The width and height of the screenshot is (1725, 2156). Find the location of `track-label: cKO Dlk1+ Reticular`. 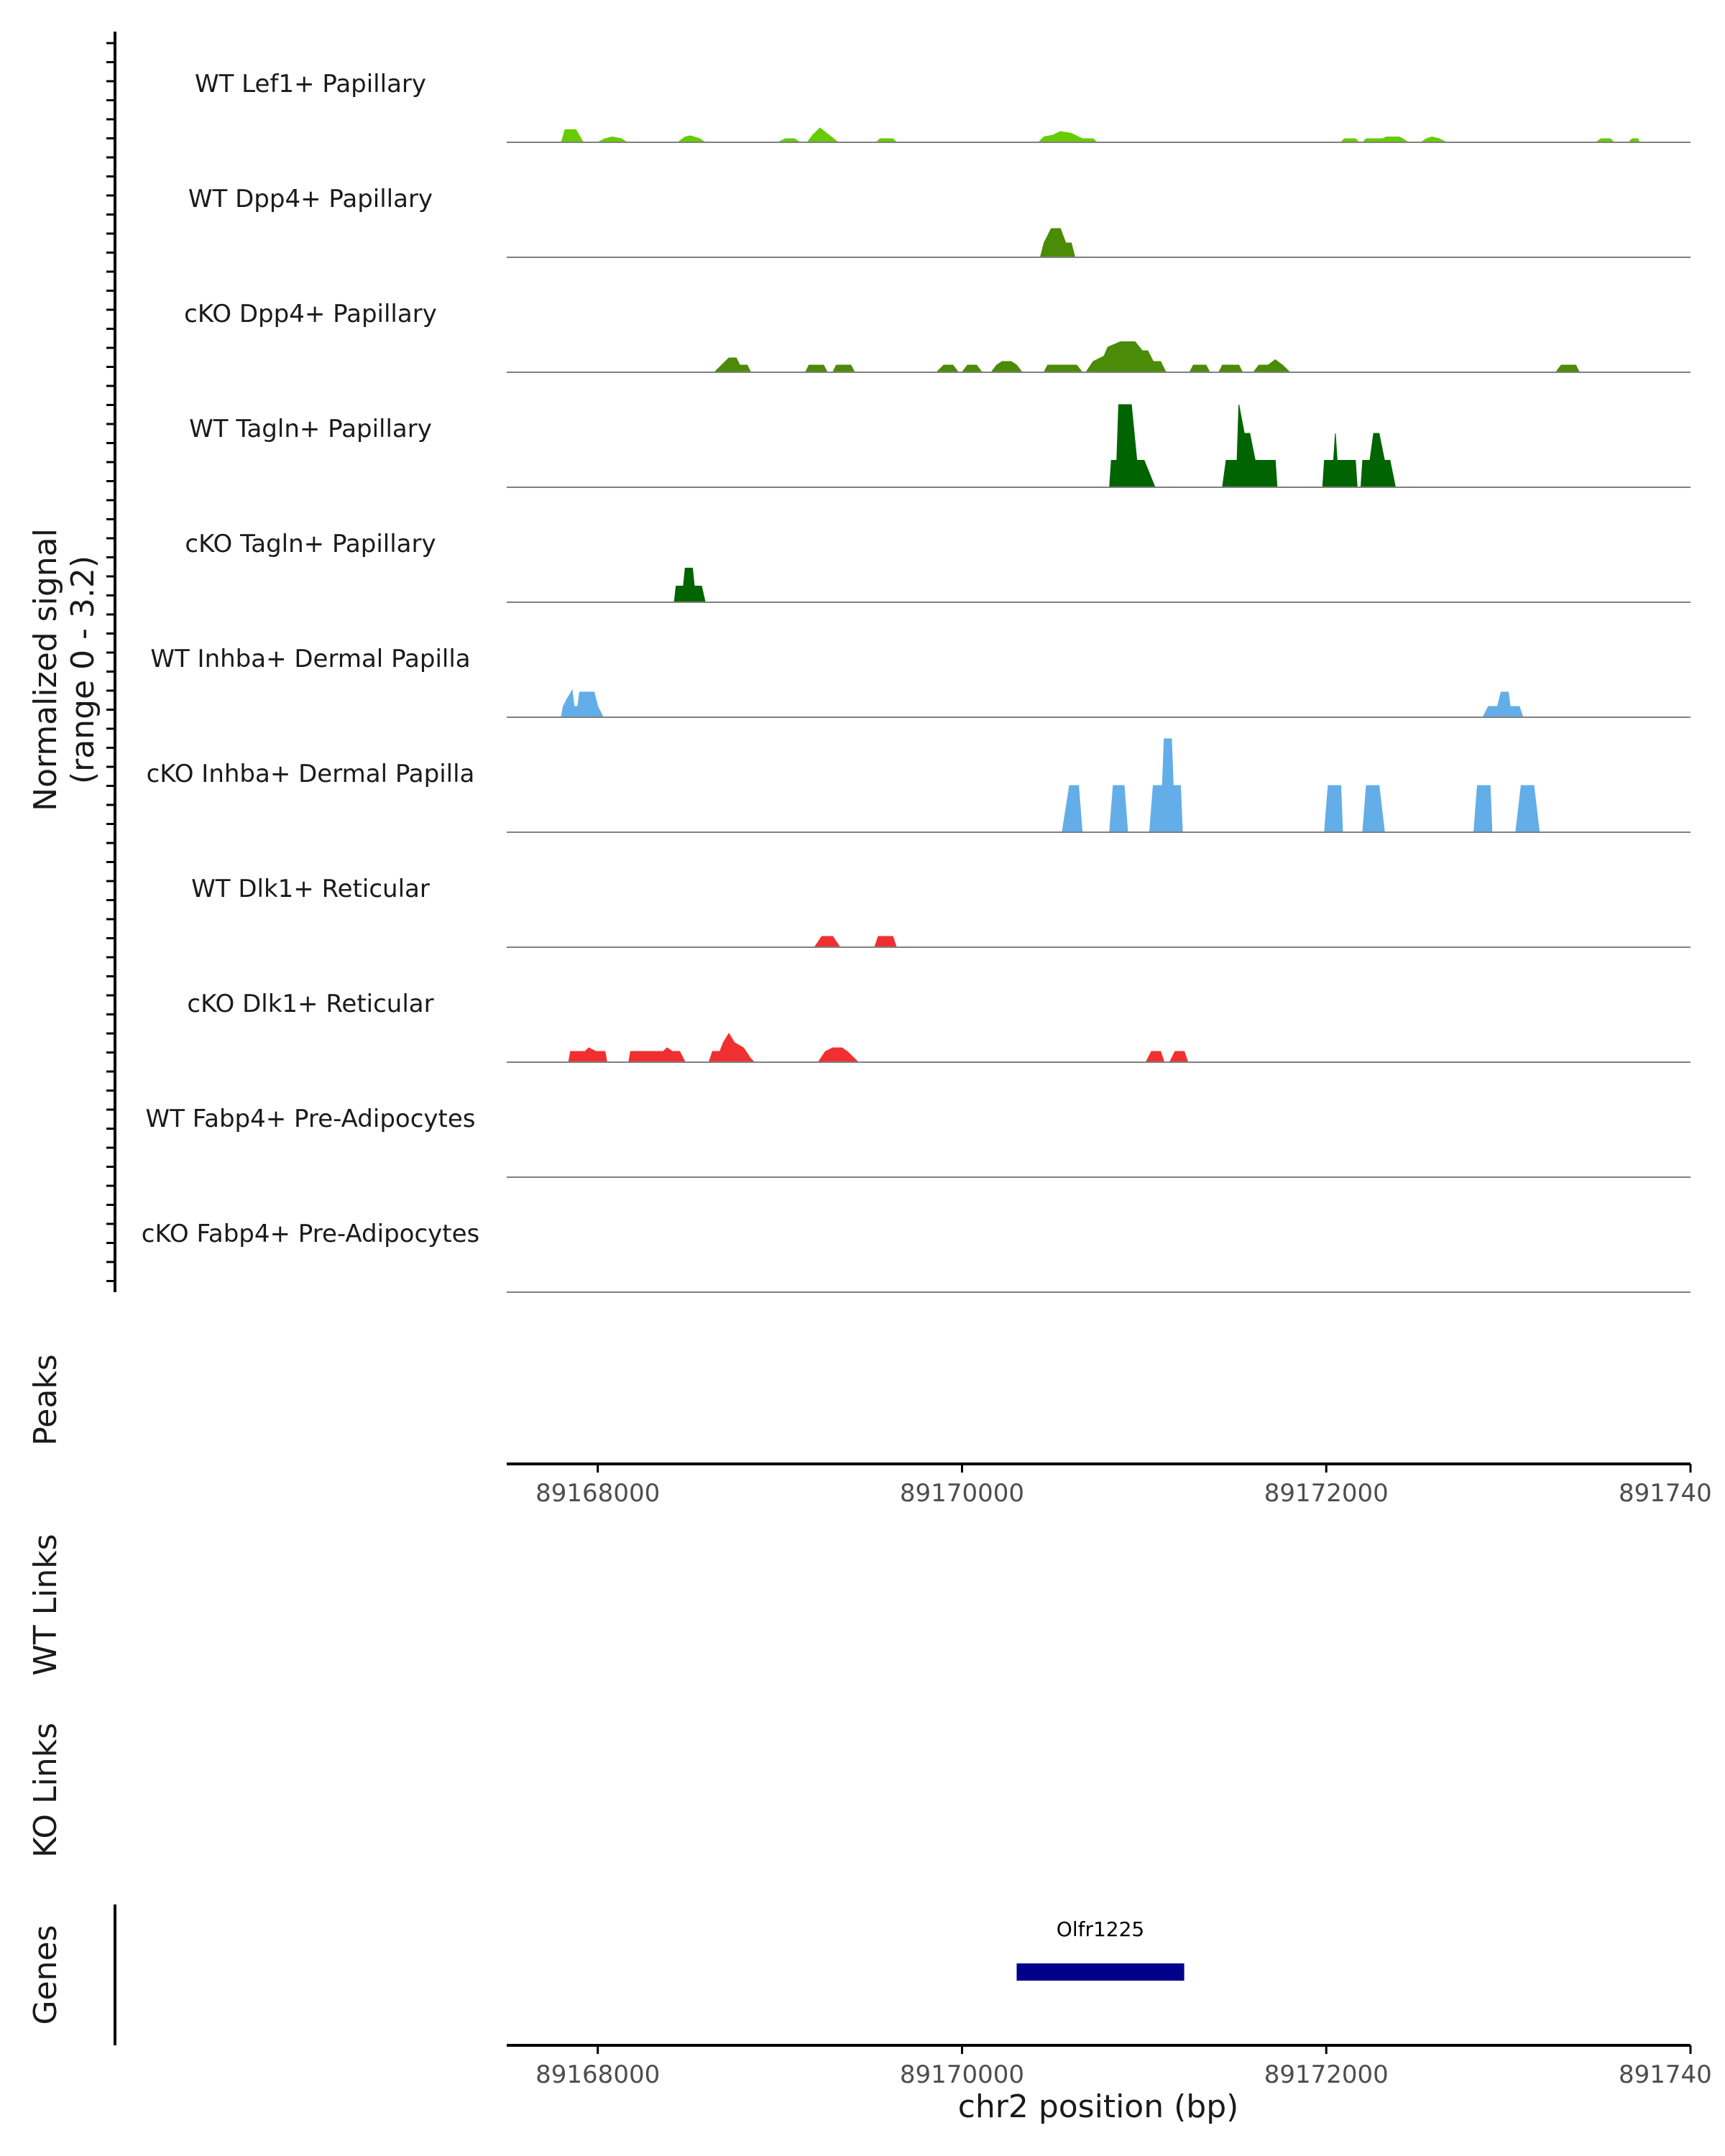

track-label: cKO Dlk1+ Reticular is located at coordinates (310, 1004).